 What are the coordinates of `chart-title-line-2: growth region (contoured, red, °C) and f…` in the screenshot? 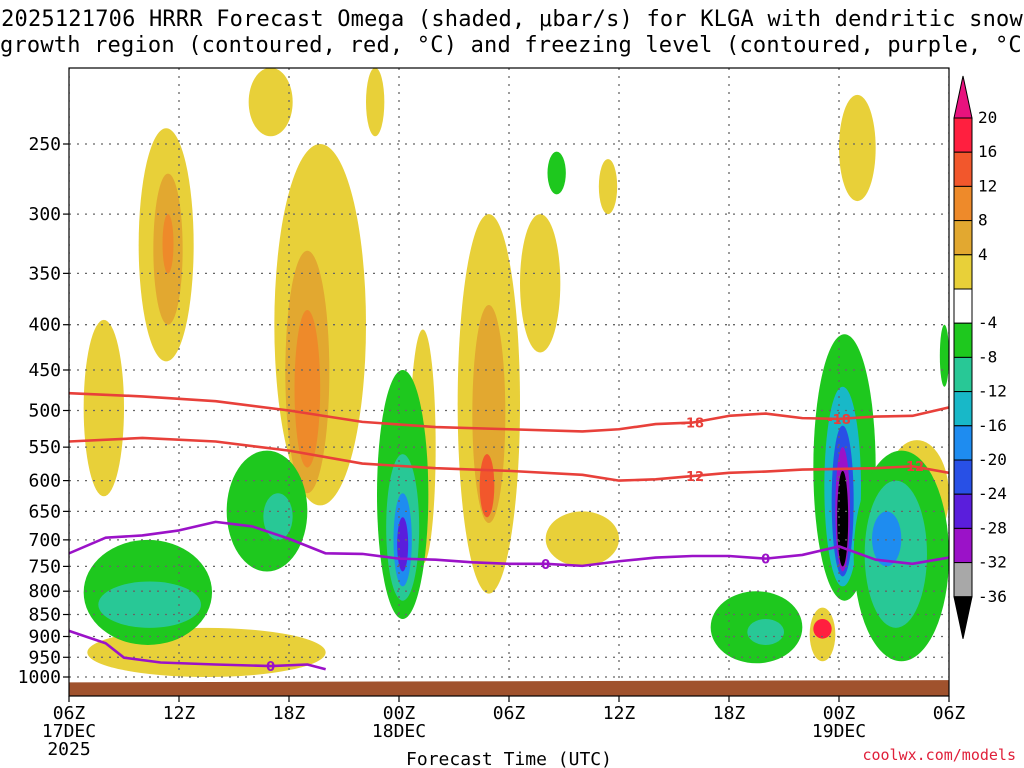 It's located at (512, 45).